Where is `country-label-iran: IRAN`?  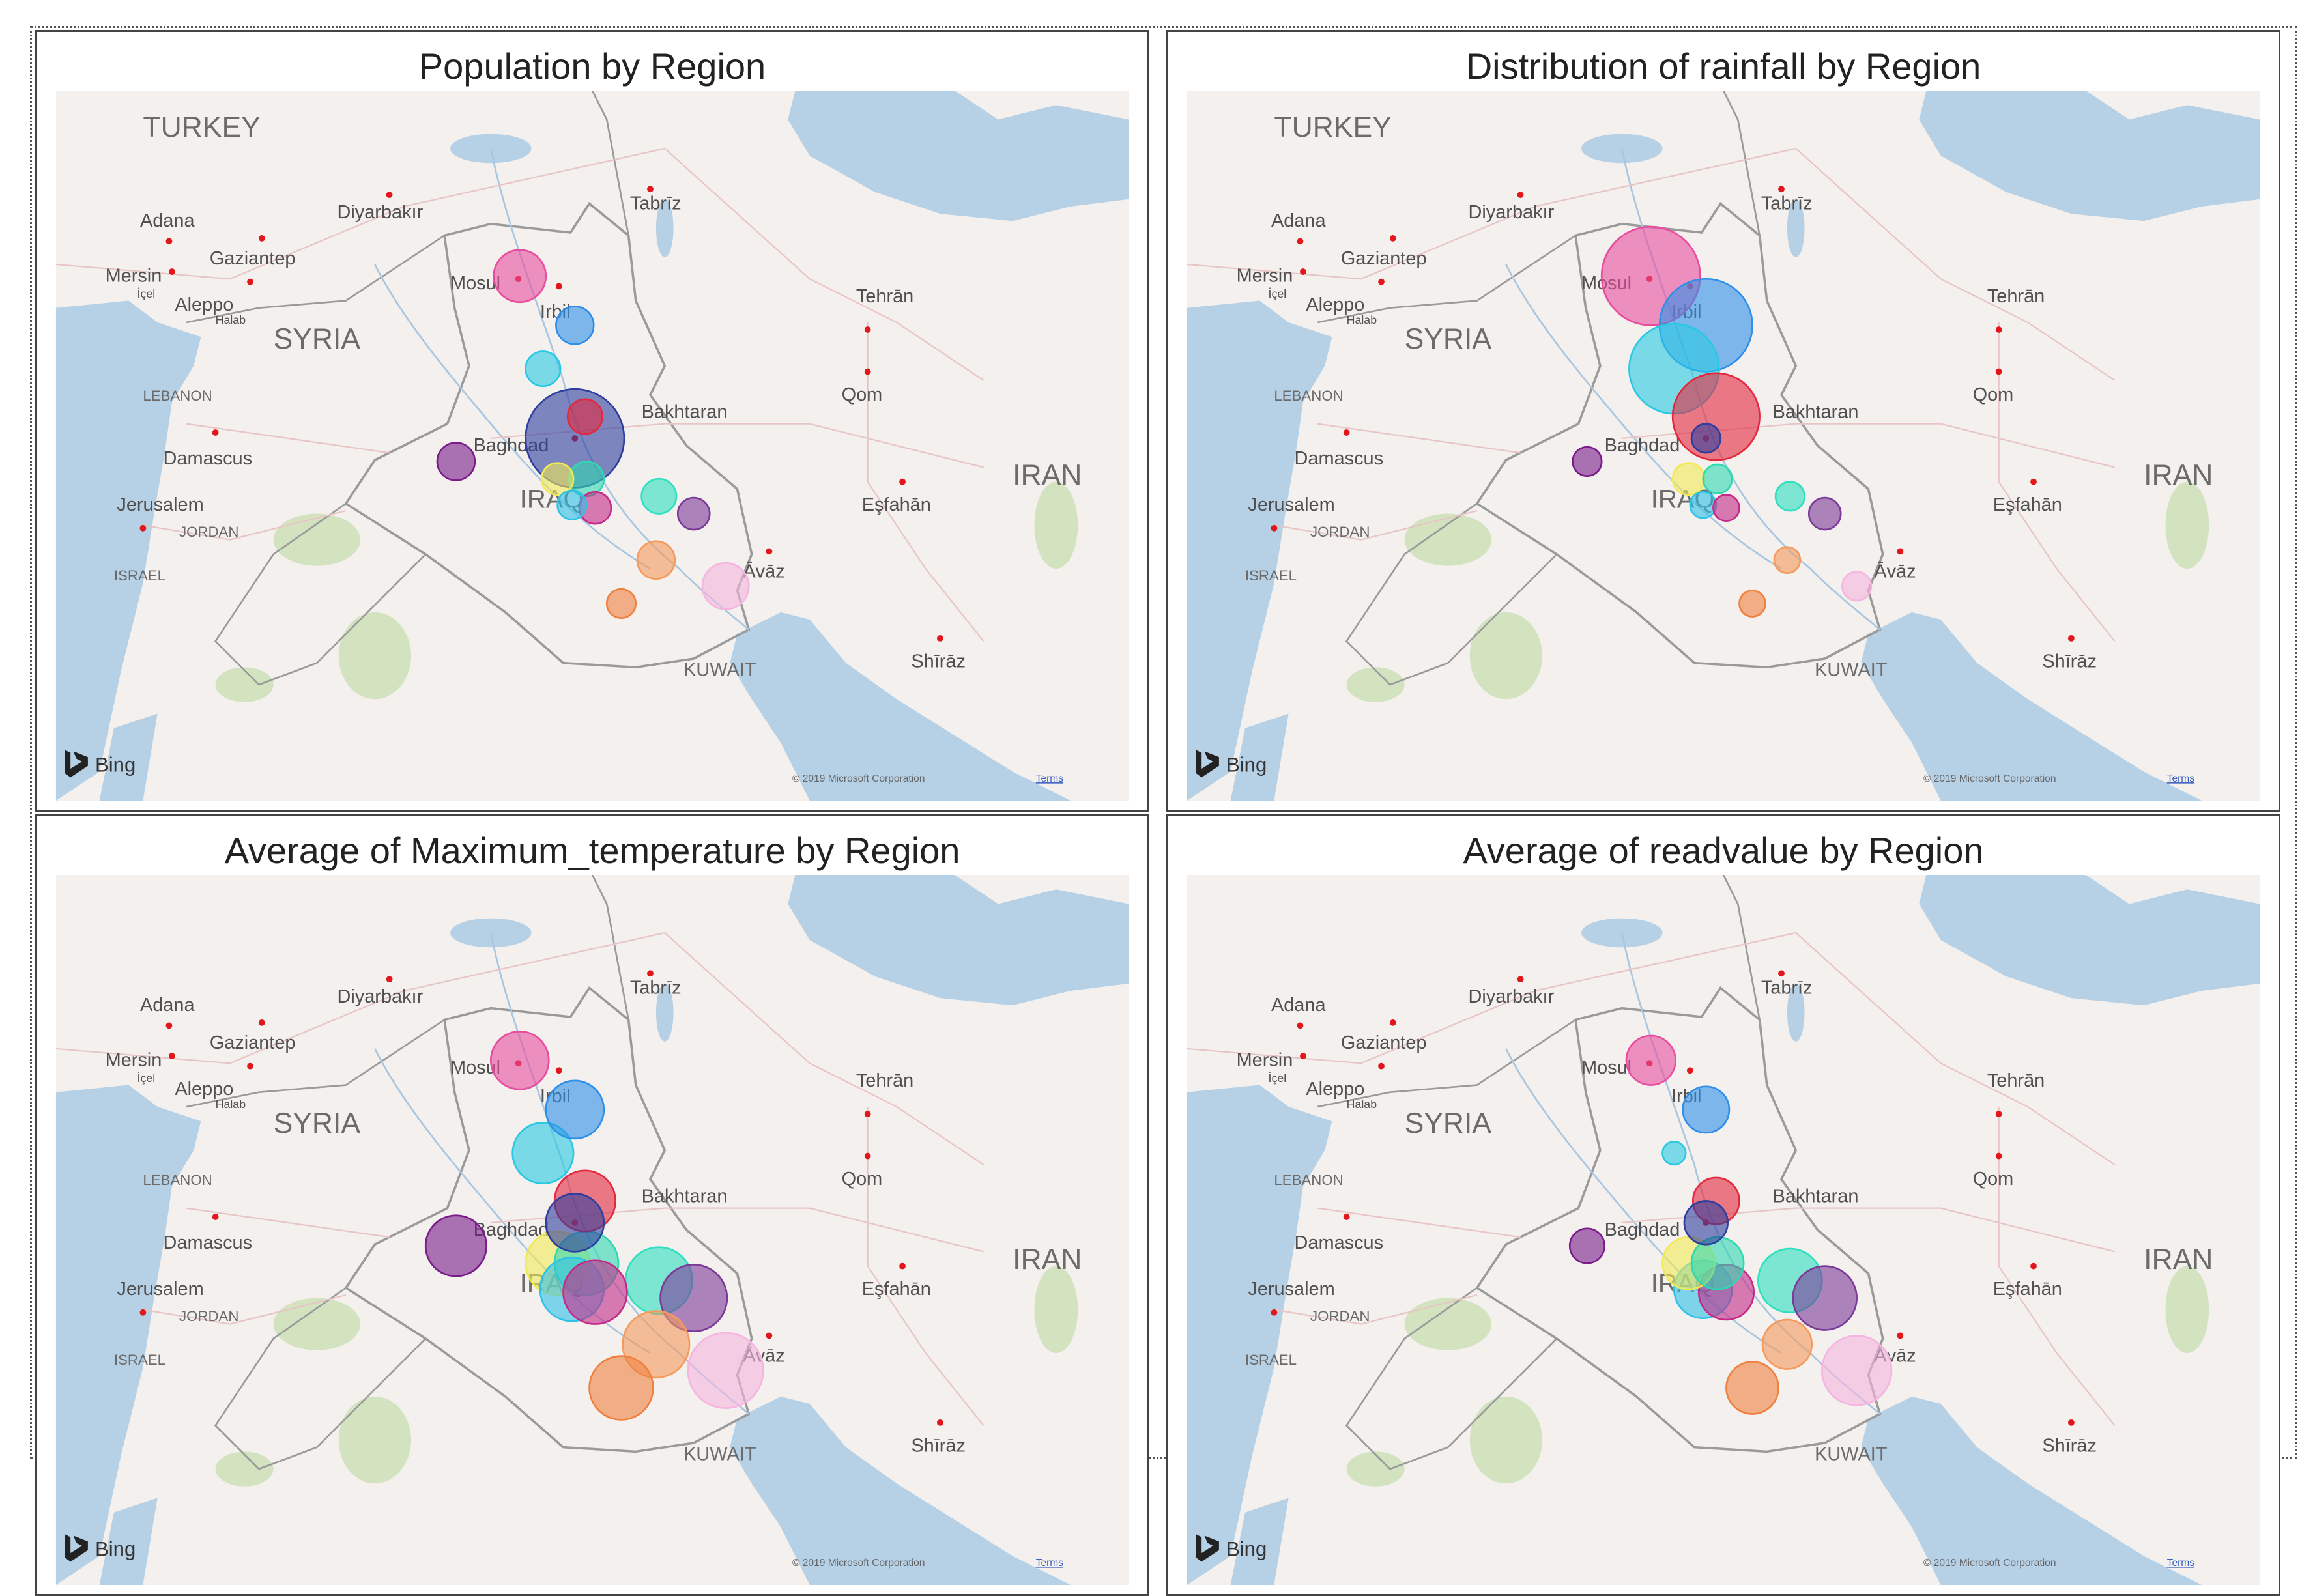
country-label-iran: IRAN is located at coordinates (2178, 475).